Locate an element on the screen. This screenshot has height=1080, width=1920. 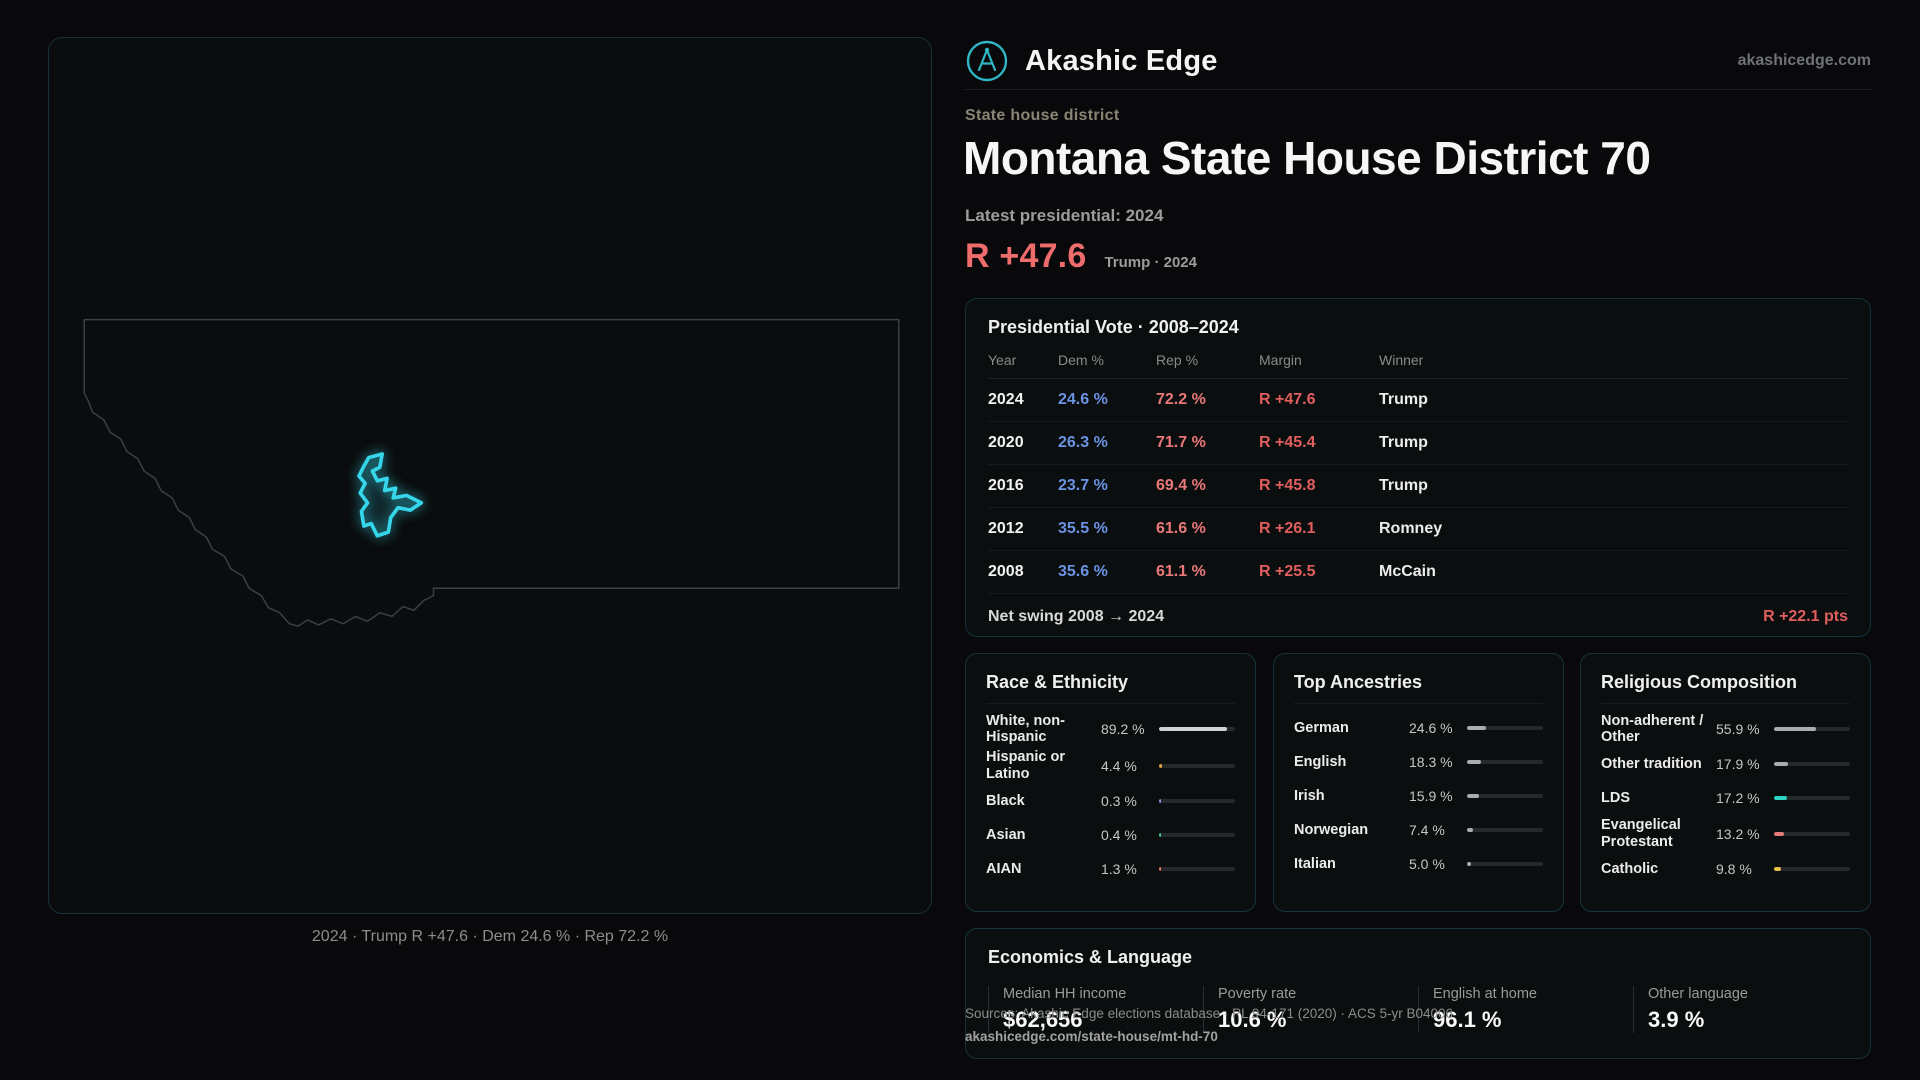
headline-note: Trump · 2024 is located at coordinates (1150, 262).